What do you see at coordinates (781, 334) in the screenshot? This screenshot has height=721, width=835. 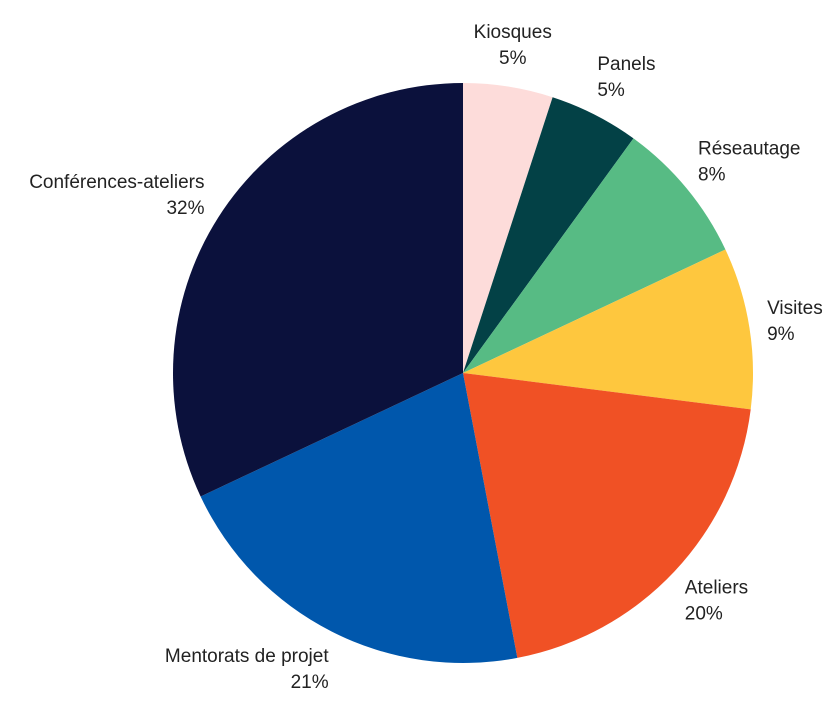 I see `slice-value-label: 9%` at bounding box center [781, 334].